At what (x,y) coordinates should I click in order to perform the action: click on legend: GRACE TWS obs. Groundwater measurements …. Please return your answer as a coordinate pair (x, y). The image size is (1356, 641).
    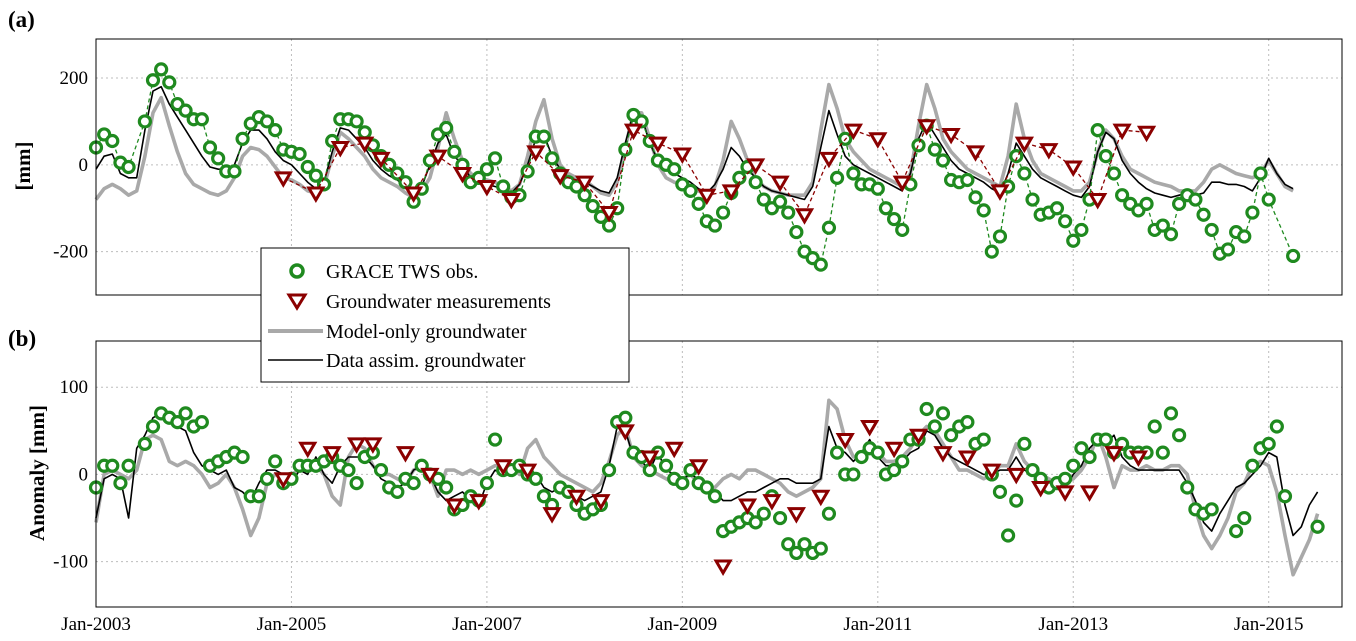
    Looking at the image, I should click on (445, 315).